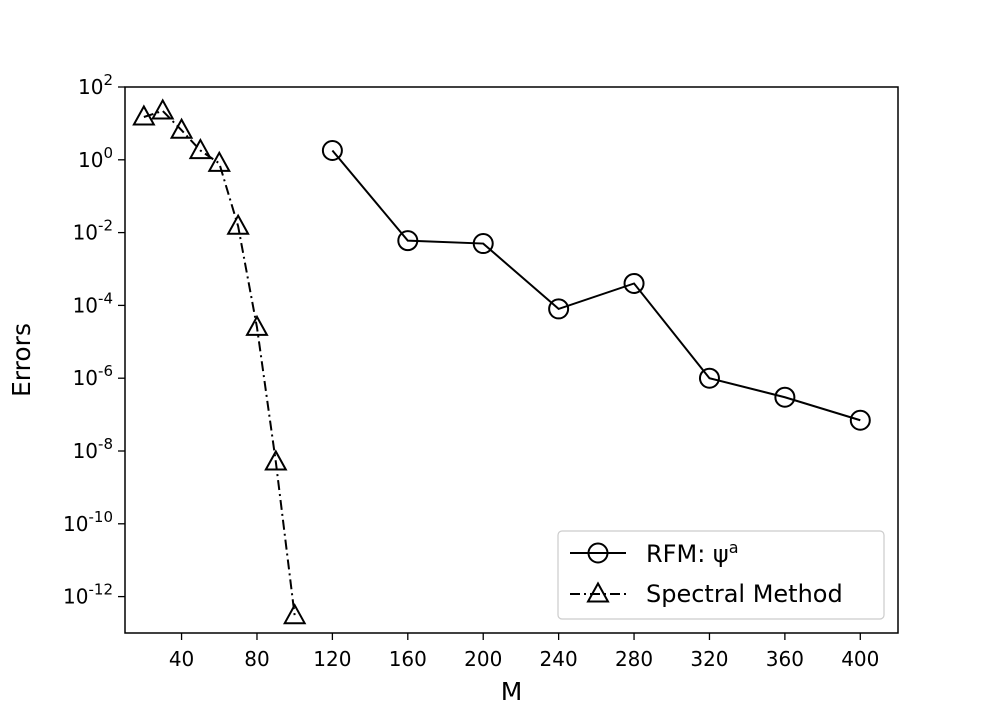 This screenshot has height=713, width=998. Describe the element at coordinates (88, 522) in the screenshot. I see `y-tick-label: 10⁻¹⁰` at that location.